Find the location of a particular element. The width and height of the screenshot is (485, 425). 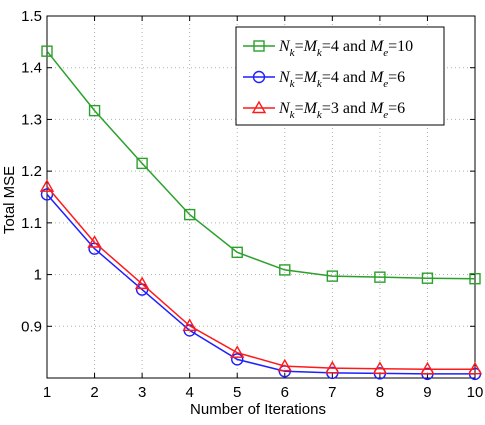

y-tick-label: 1.3 is located at coordinates (31, 119).